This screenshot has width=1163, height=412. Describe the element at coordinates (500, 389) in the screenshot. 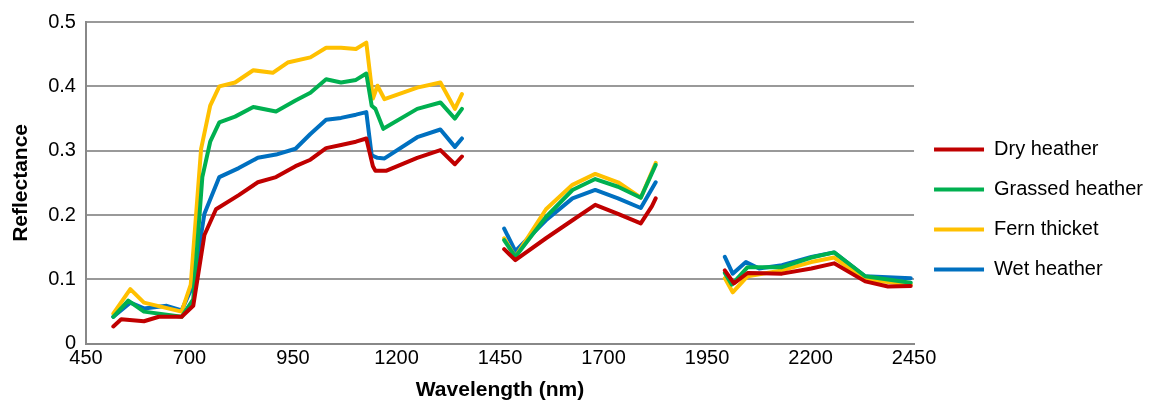

I see `x-axis-title: Wavelength (nm)` at that location.